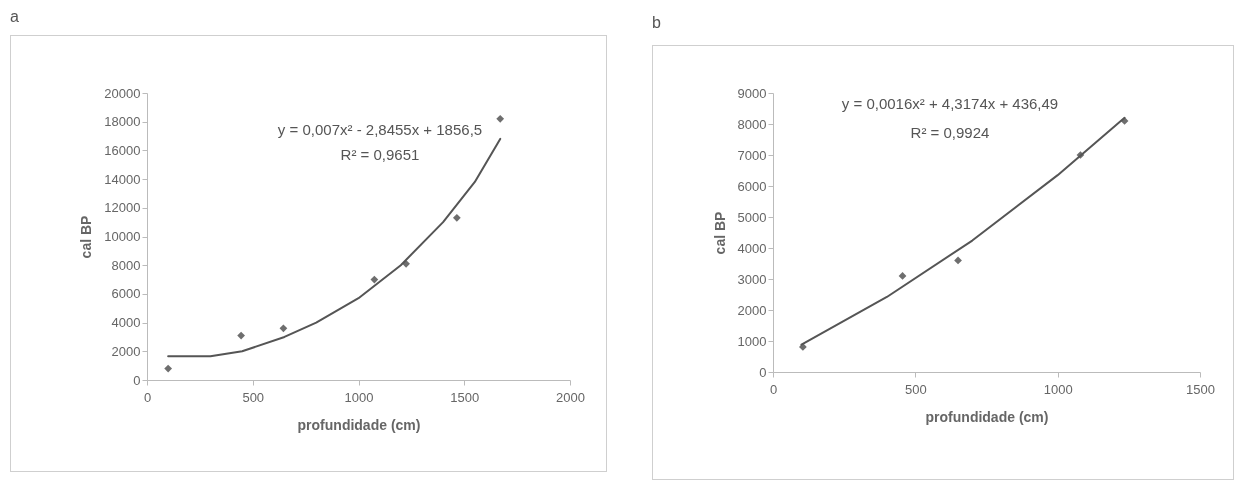 Image resolution: width=1237 pixels, height=482 pixels. Describe the element at coordinates (122, 150) in the screenshot. I see `y-tick-label: 16000` at that location.